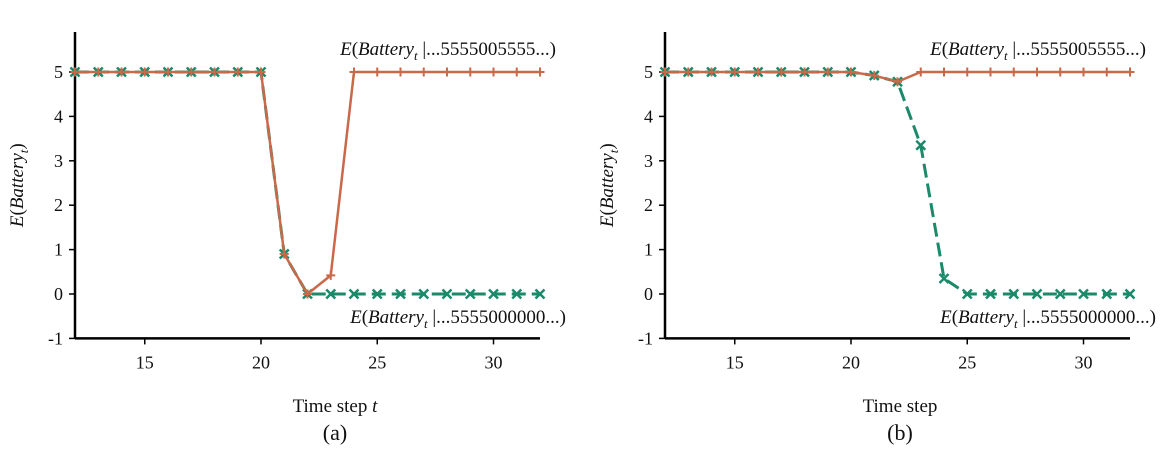 The height and width of the screenshot is (465, 1160). I want to click on panel-caption: (b), so click(900, 432).